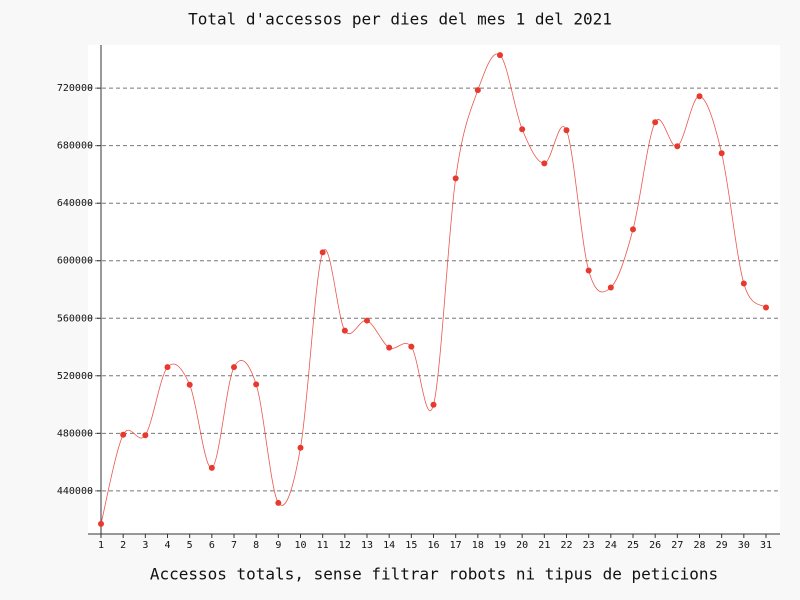 Image resolution: width=800 pixels, height=600 pixels. What do you see at coordinates (633, 545) in the screenshot?
I see `x-tick-label: 25` at bounding box center [633, 545].